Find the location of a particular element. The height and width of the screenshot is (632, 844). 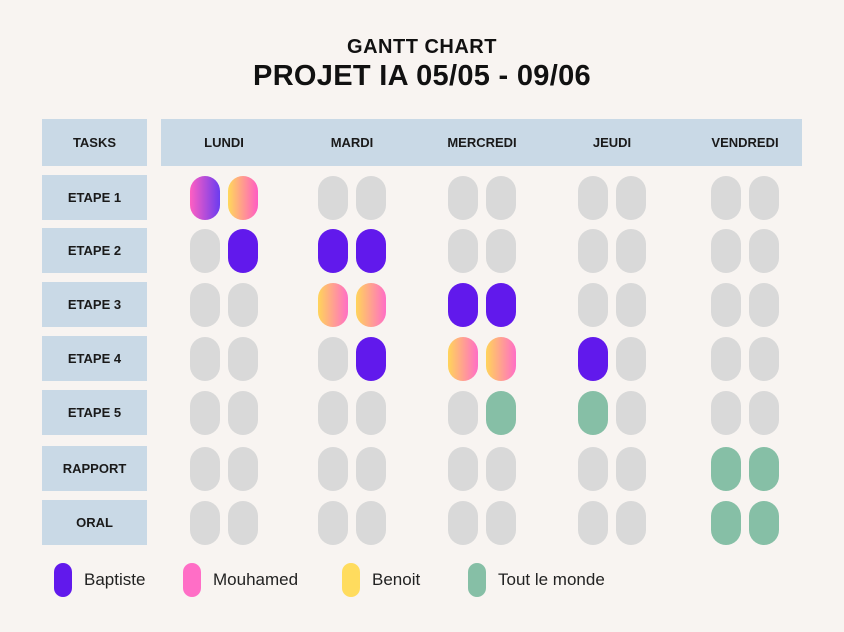

task-label-etape-2: ETAPE 2 is located at coordinates (94, 250).